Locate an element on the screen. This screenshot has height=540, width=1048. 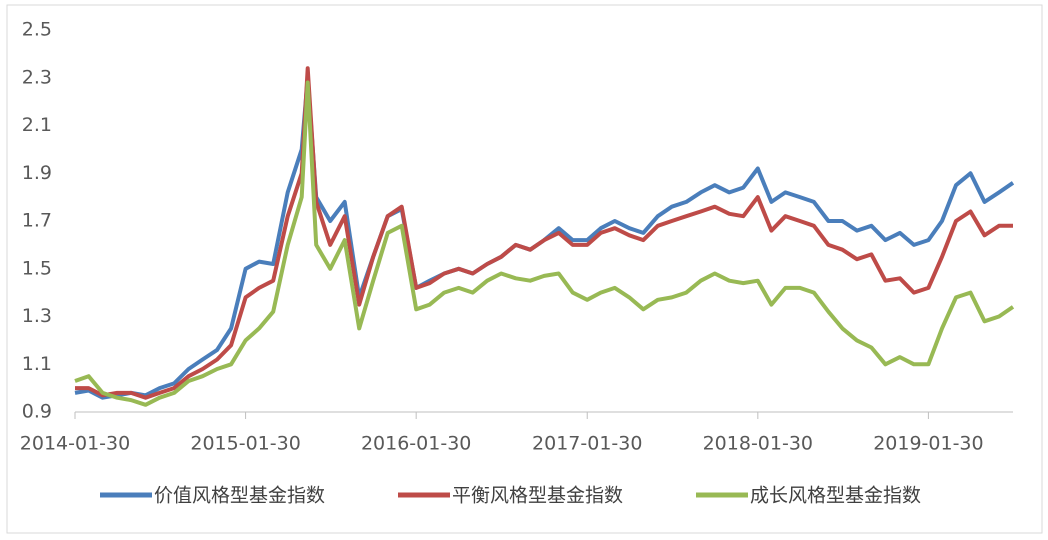
legend-label: 成长风格型基金指数 is located at coordinates (835, 496).